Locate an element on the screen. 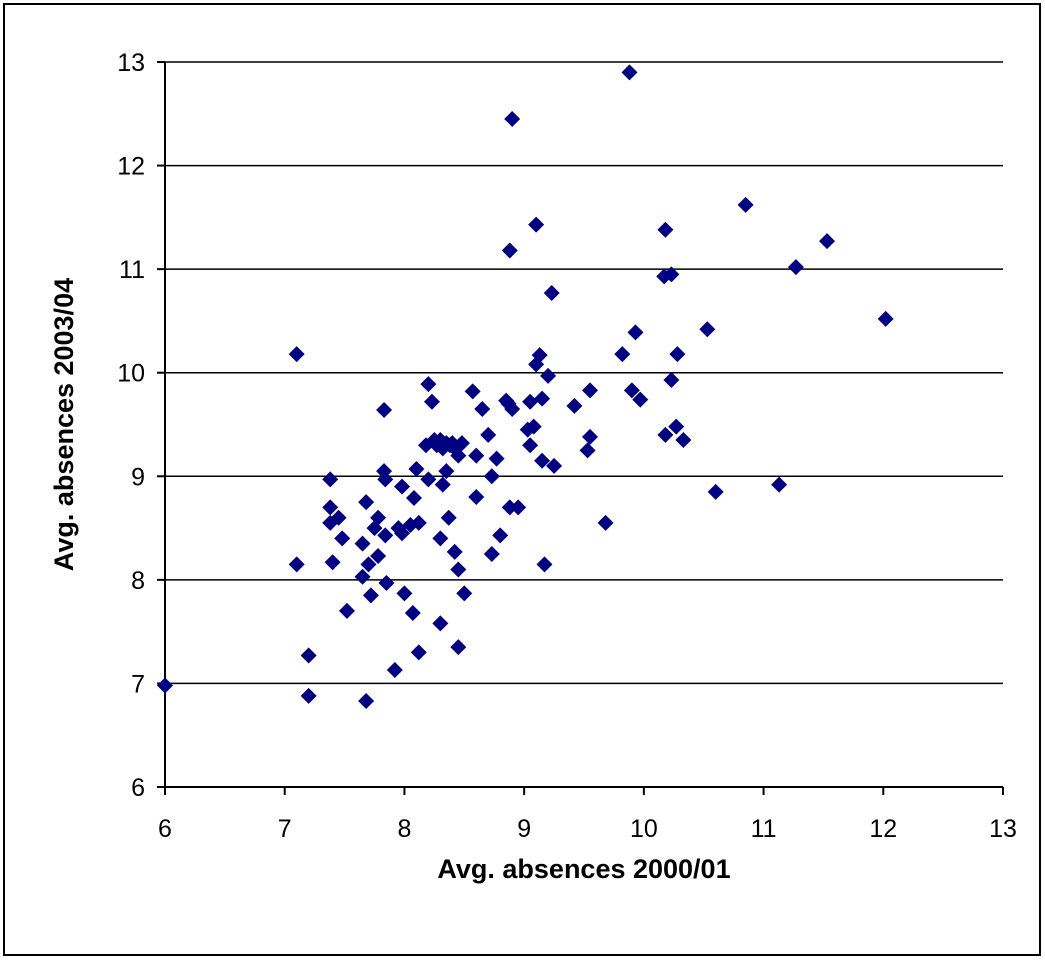 The width and height of the screenshot is (1045, 960). x-axis-title: Avg. absences 2000/01 is located at coordinates (583, 869).